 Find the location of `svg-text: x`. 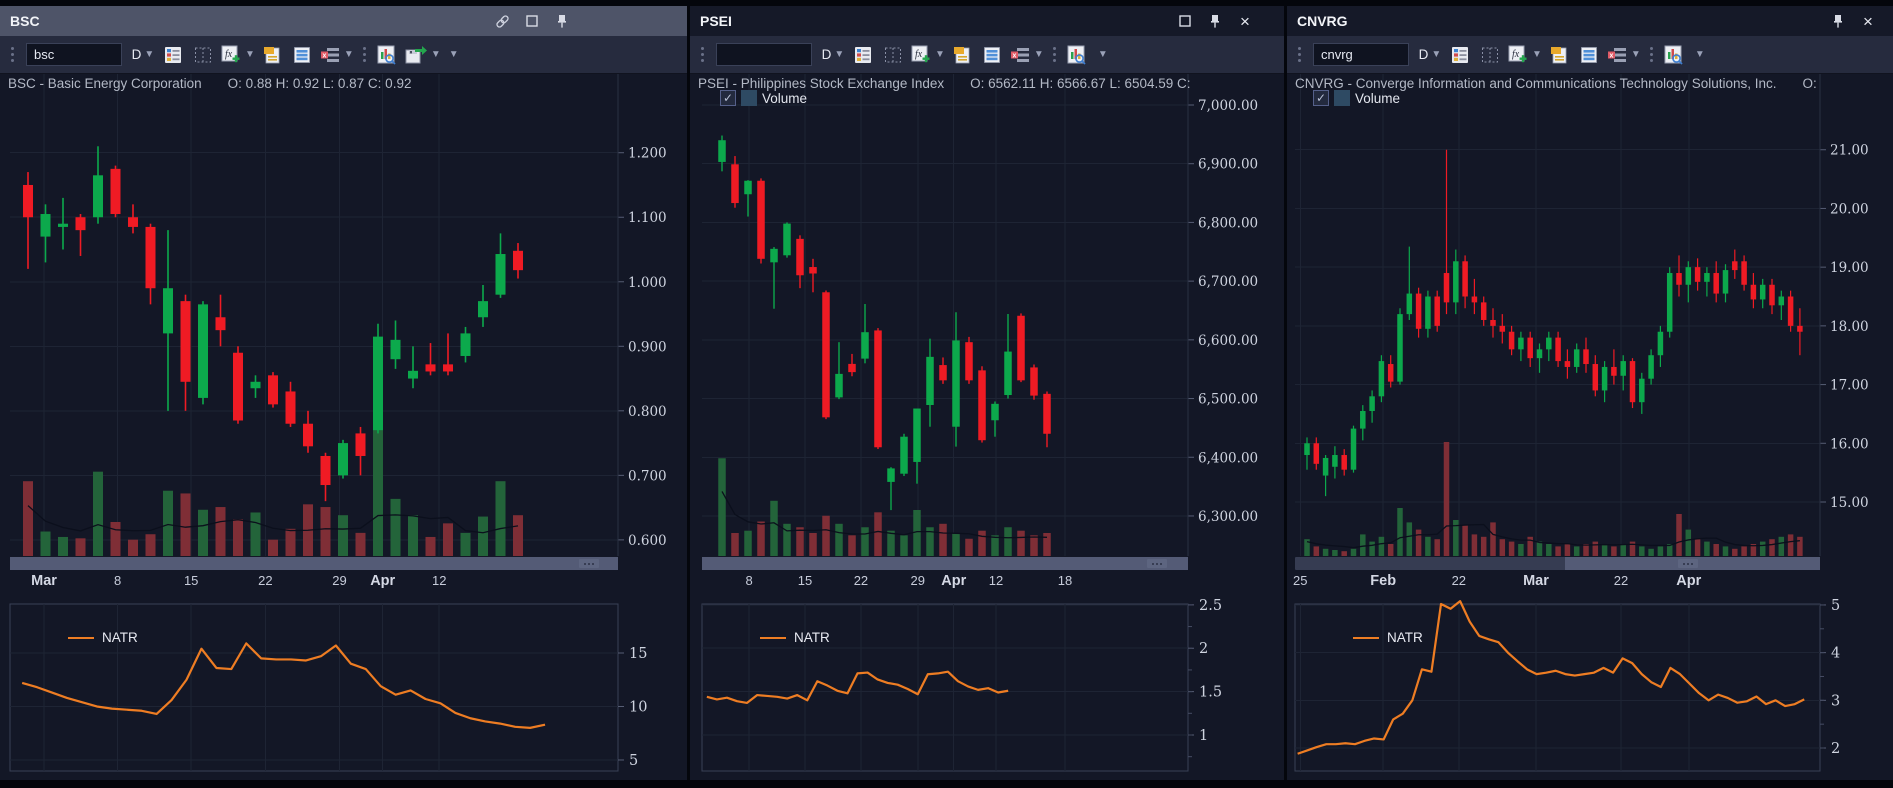

svg-text: x is located at coordinates (1611, 55).